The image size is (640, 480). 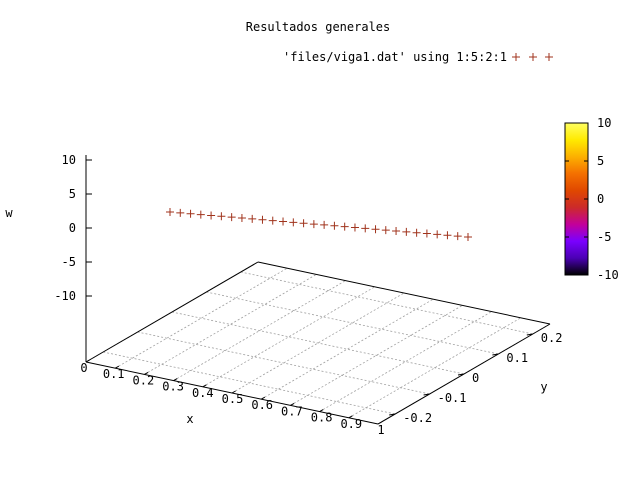 I want to click on x-tick-label: 0.9, so click(x=351, y=424).